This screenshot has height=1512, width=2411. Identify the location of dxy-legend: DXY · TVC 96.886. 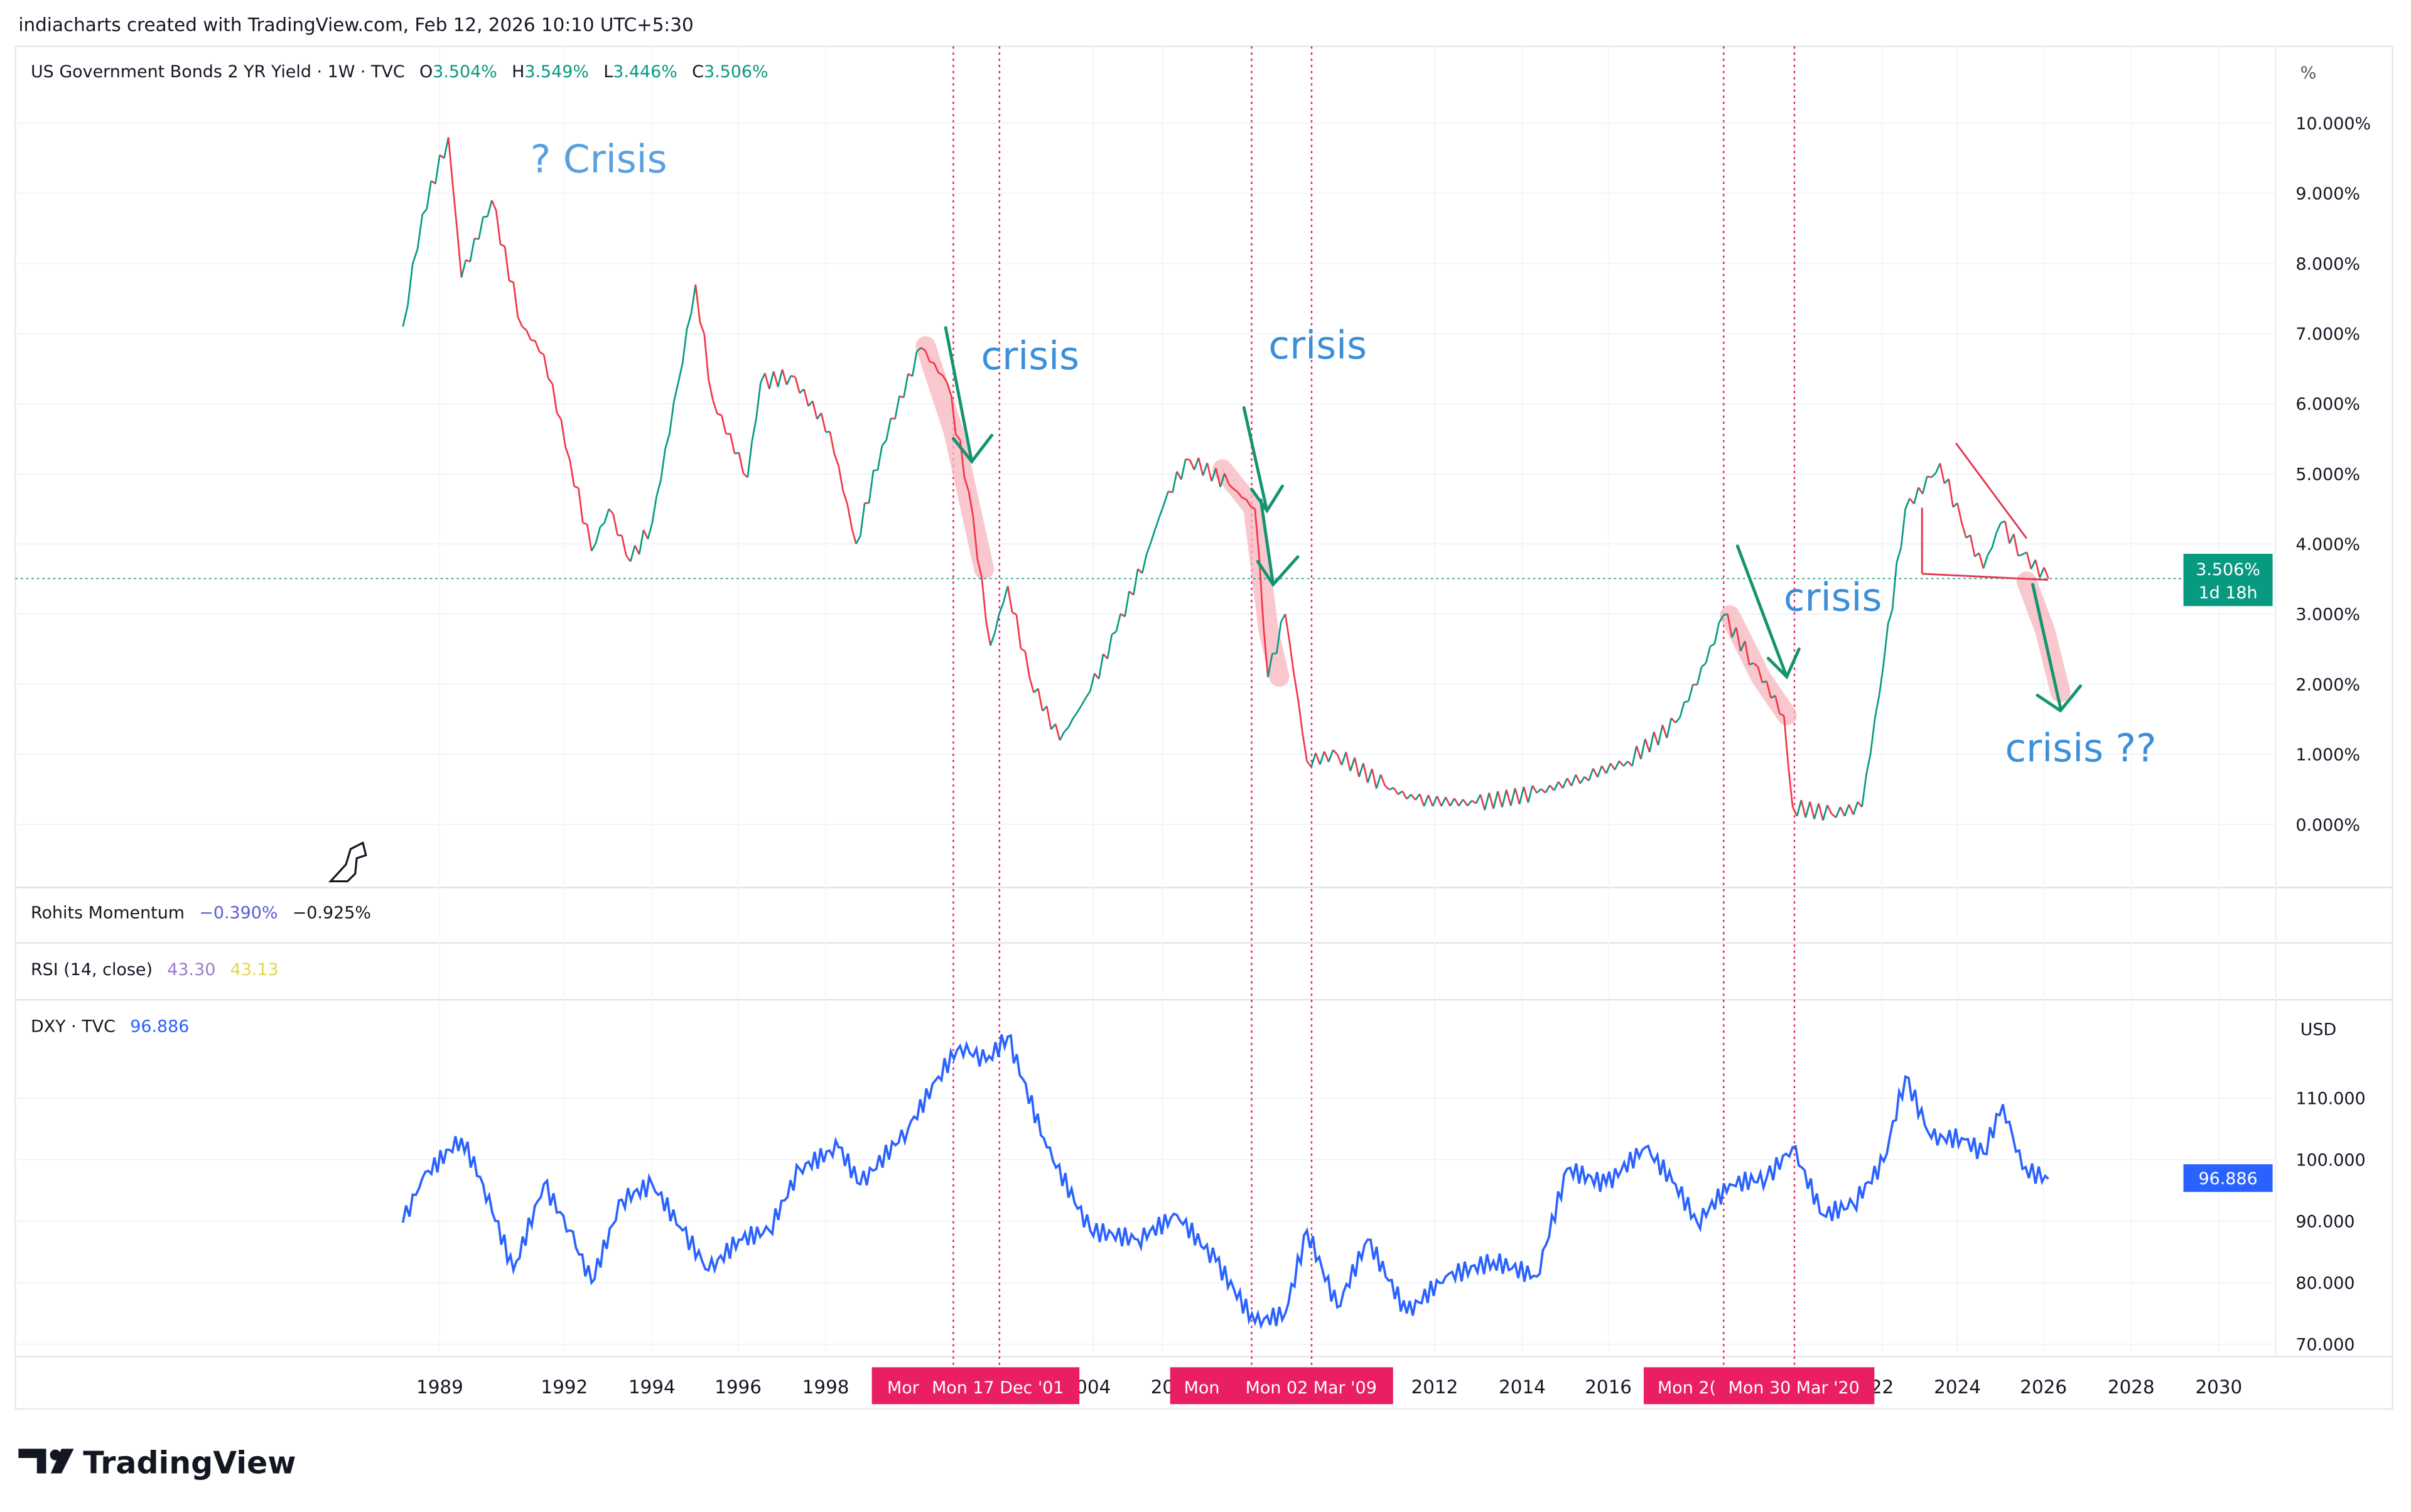
(110, 1027).